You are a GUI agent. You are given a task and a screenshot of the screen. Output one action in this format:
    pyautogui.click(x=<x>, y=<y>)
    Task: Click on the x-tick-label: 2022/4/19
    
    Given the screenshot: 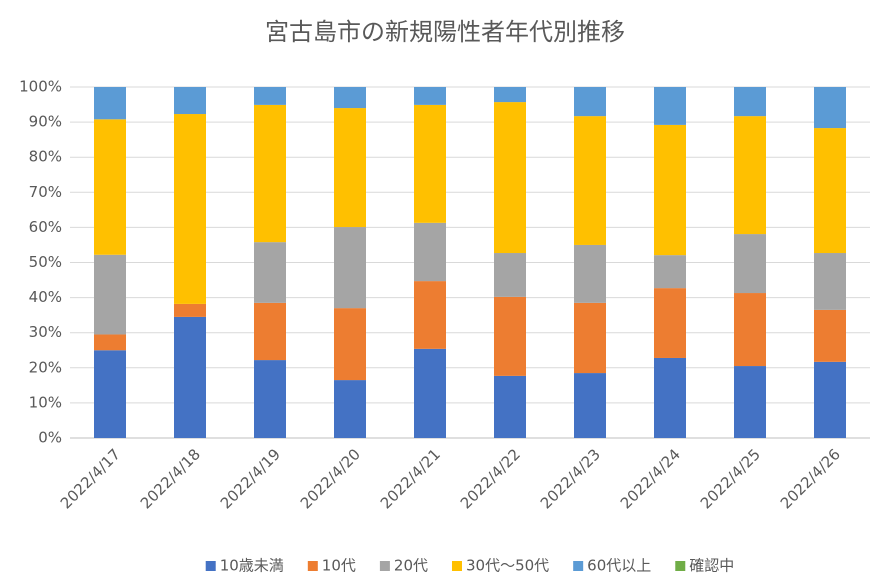 What is the action you would take?
    pyautogui.click(x=250, y=478)
    